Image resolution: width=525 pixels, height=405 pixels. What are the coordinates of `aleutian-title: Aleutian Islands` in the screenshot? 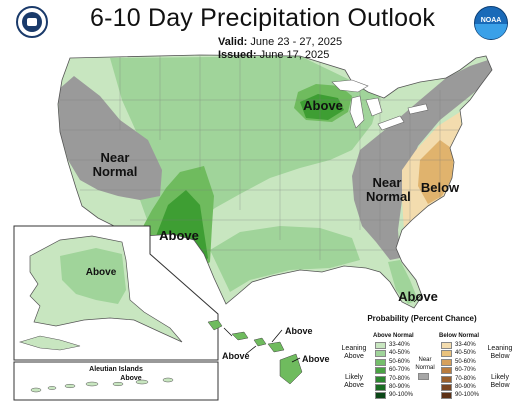 It's located at (116, 369).